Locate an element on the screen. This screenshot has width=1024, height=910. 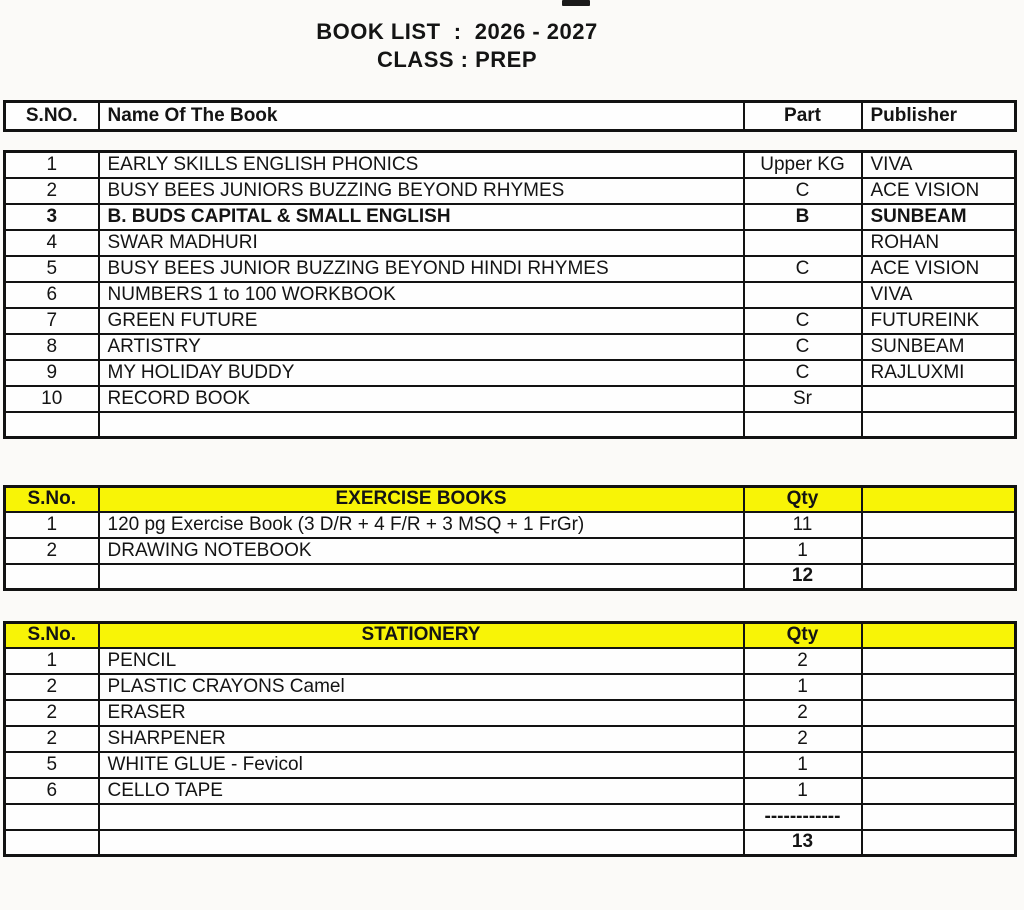
publisher-cell: ROHAN is located at coordinates (938, 242).